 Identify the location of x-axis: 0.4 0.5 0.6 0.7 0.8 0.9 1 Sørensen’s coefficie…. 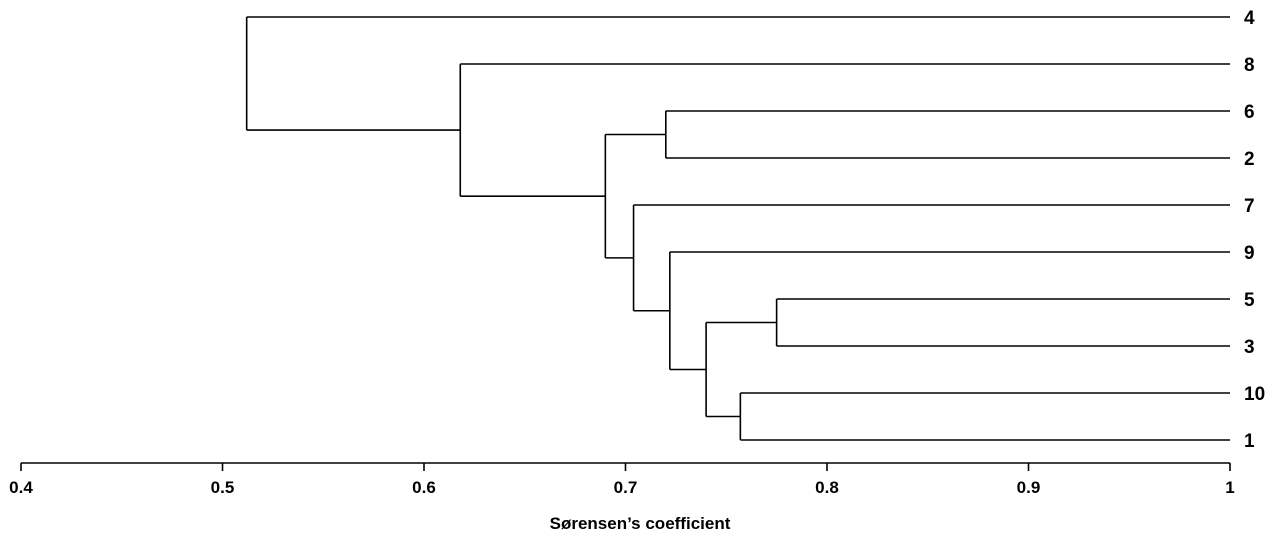
(622, 497).